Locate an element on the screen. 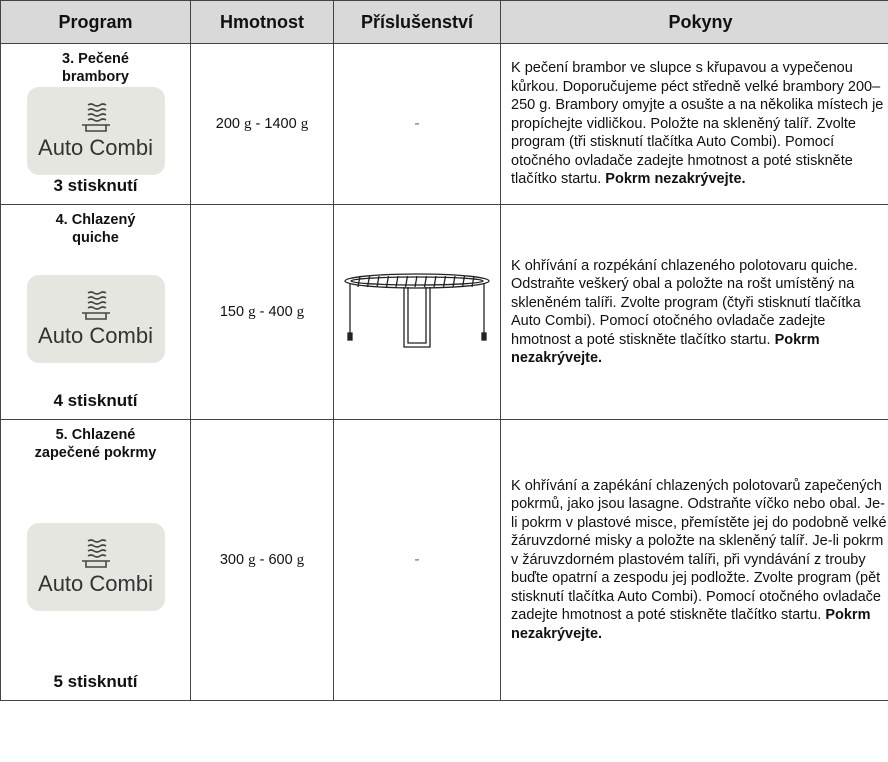 This screenshot has height=762, width=888. header-row: Program Hmotnost Příslušenství Pokyny is located at coordinates (444, 22).